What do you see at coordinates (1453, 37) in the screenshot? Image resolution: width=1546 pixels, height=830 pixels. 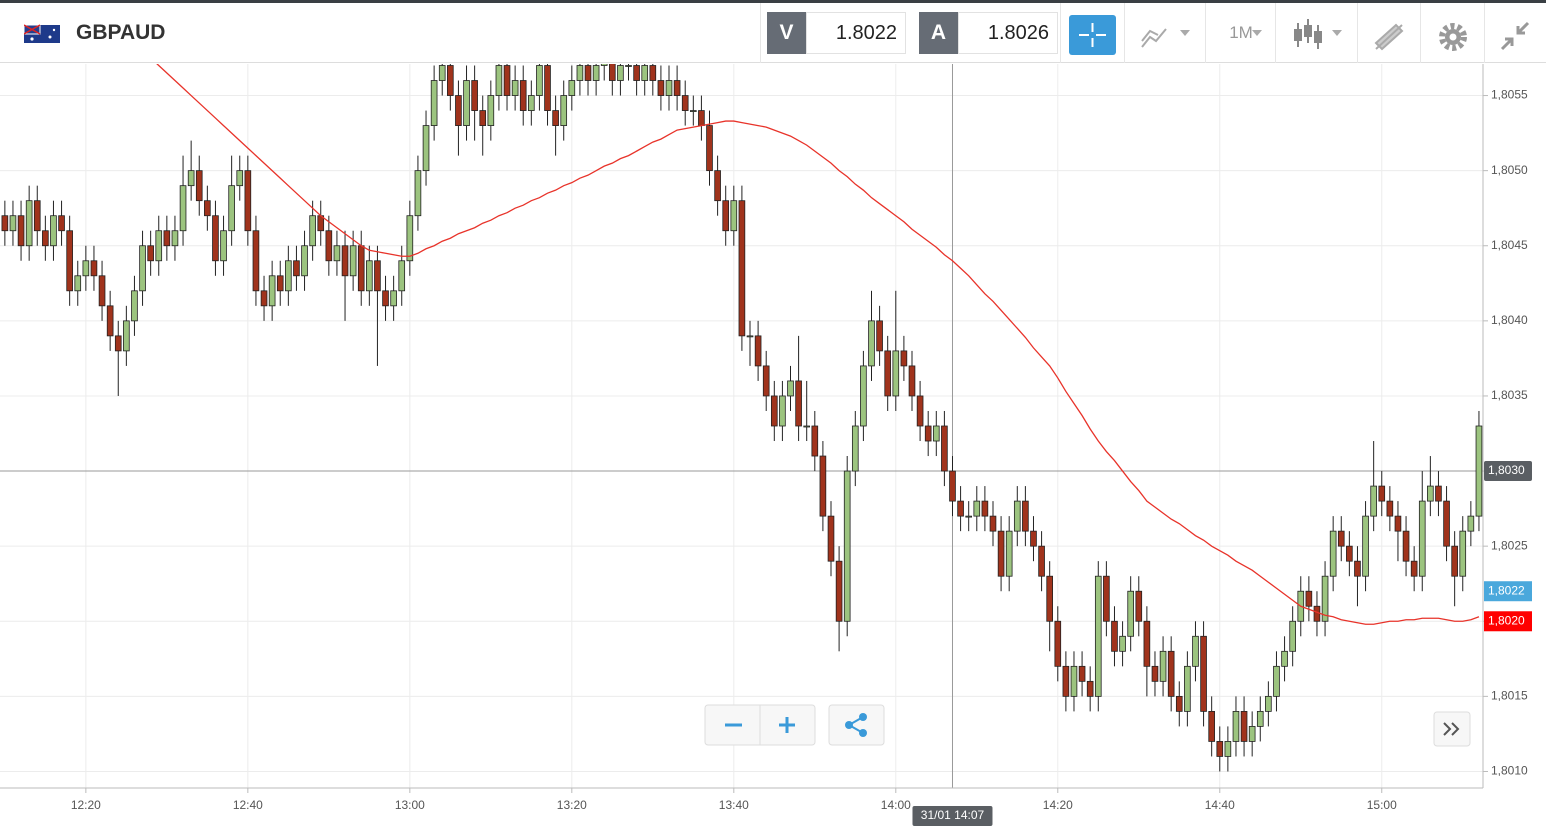 I see `gear-teeth` at bounding box center [1453, 37].